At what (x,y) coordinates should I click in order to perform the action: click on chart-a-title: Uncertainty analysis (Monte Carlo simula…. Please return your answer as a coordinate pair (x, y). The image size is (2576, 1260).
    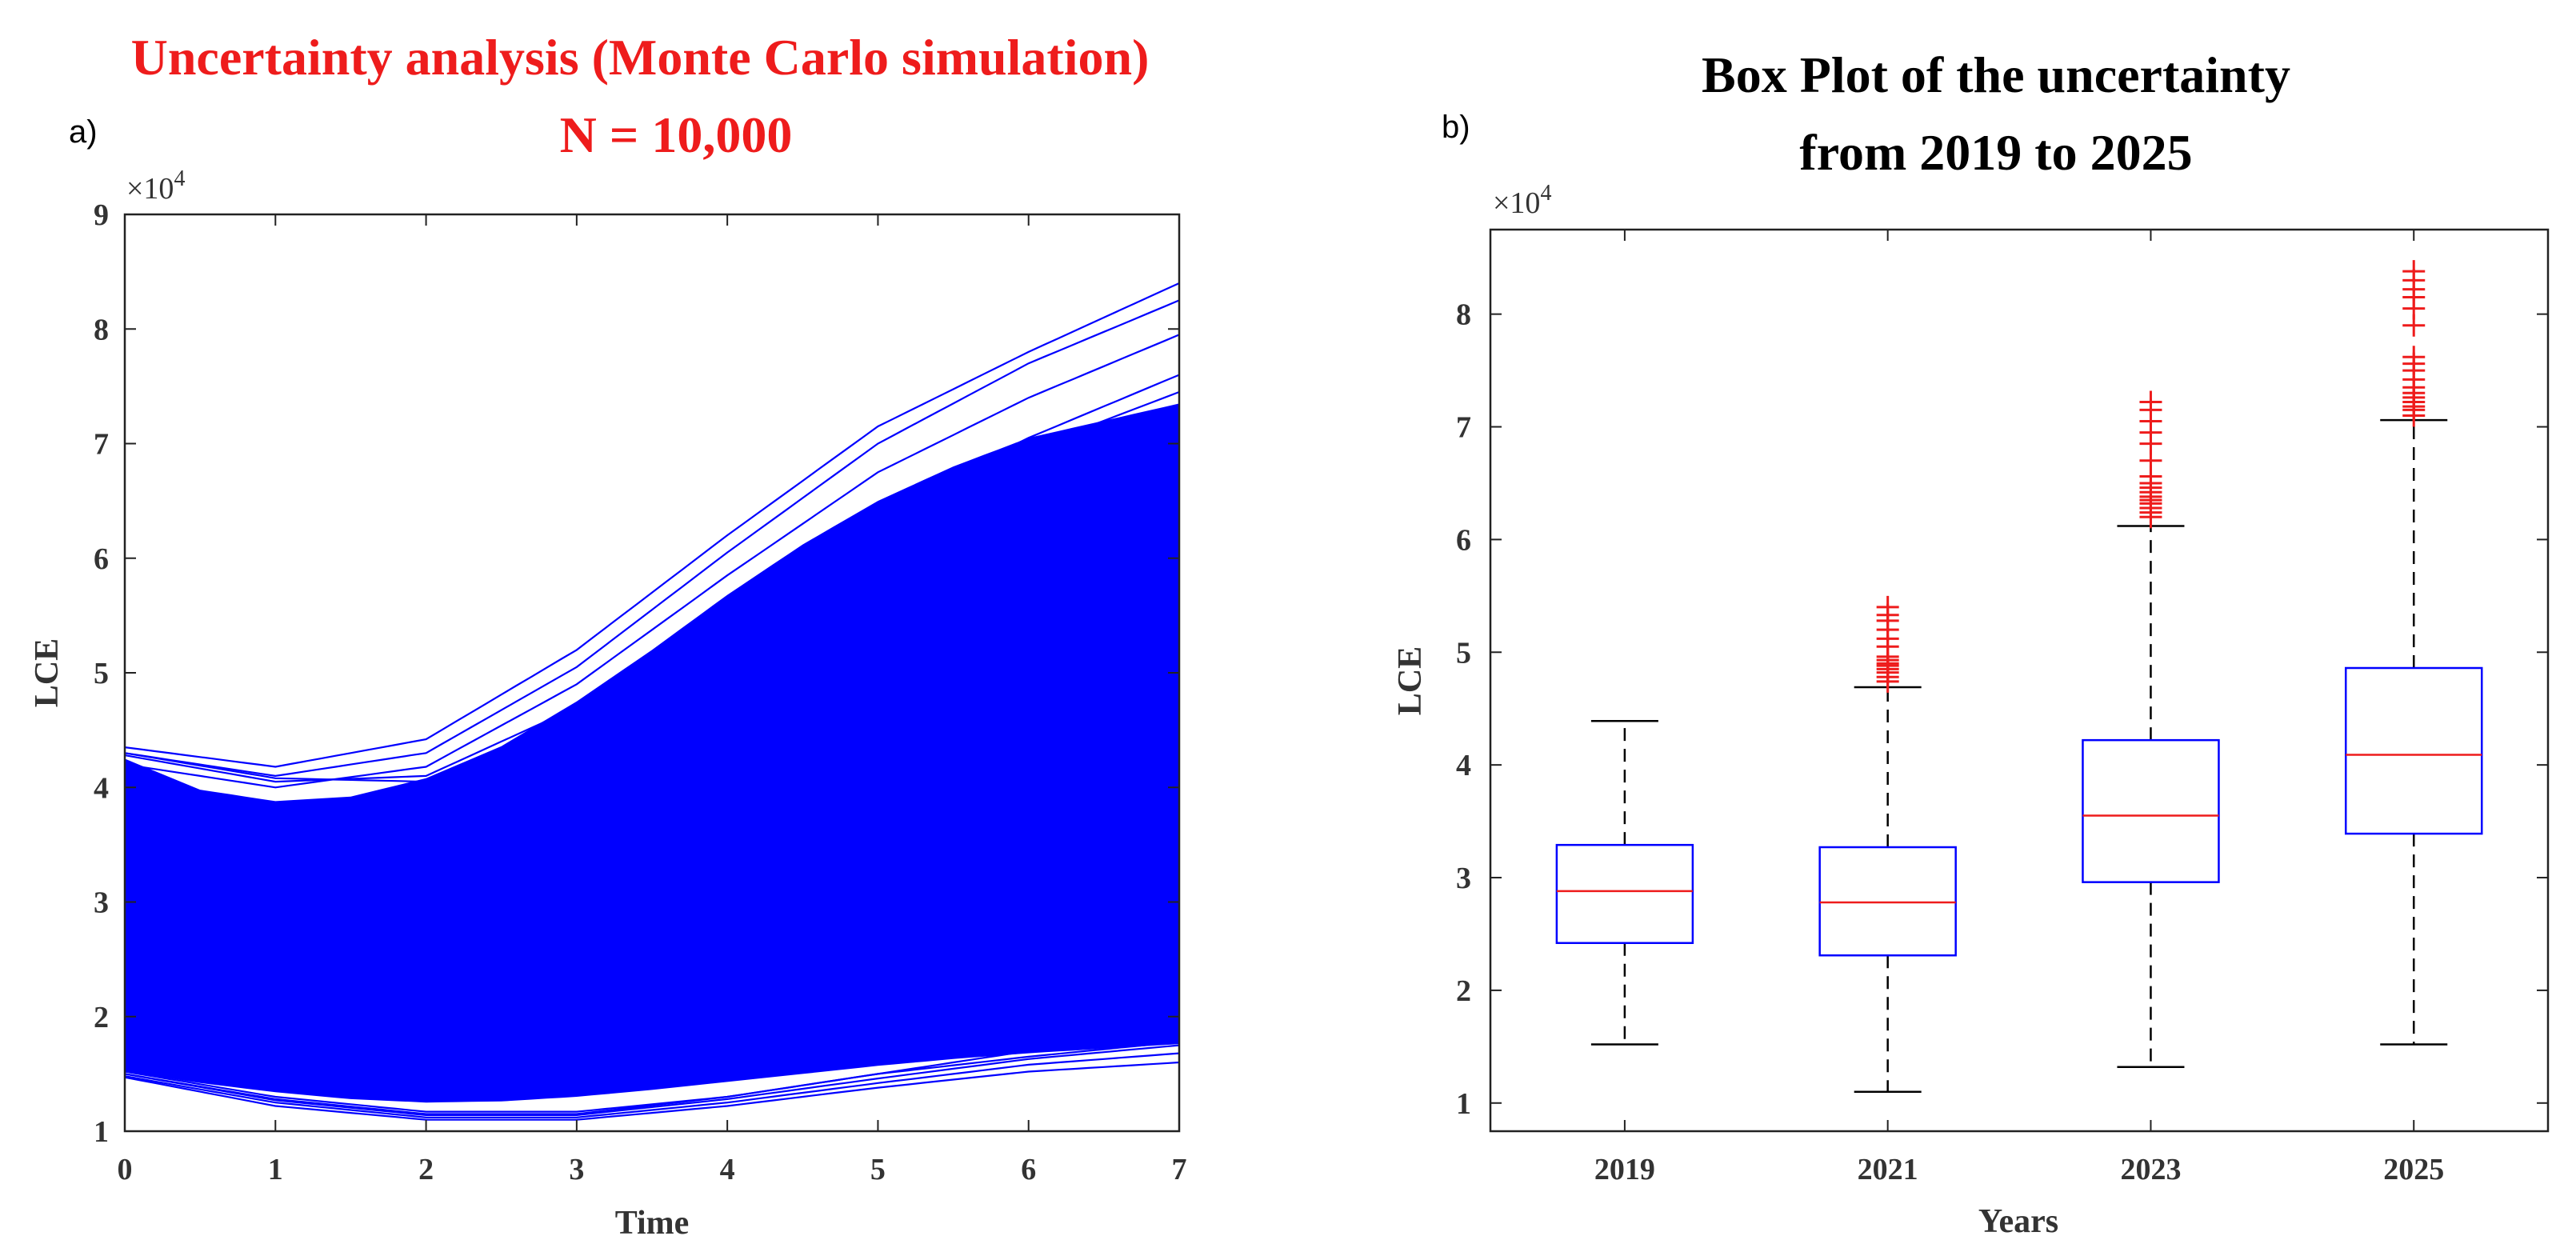
    Looking at the image, I should click on (640, 57).